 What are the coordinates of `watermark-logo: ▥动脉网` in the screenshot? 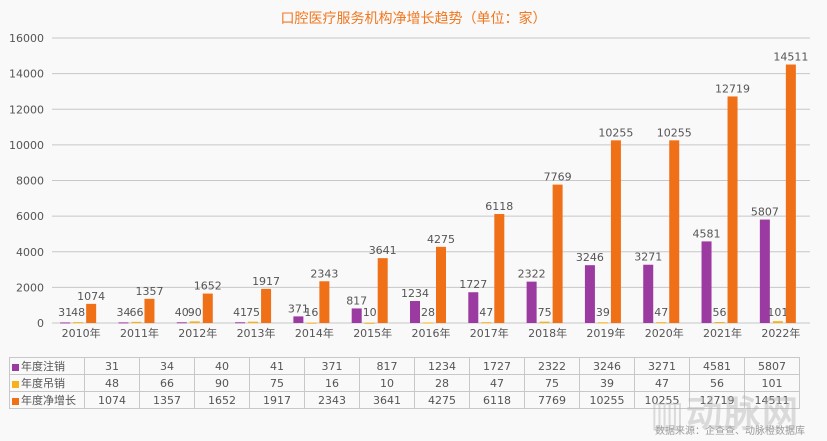 It's located at (725, 414).